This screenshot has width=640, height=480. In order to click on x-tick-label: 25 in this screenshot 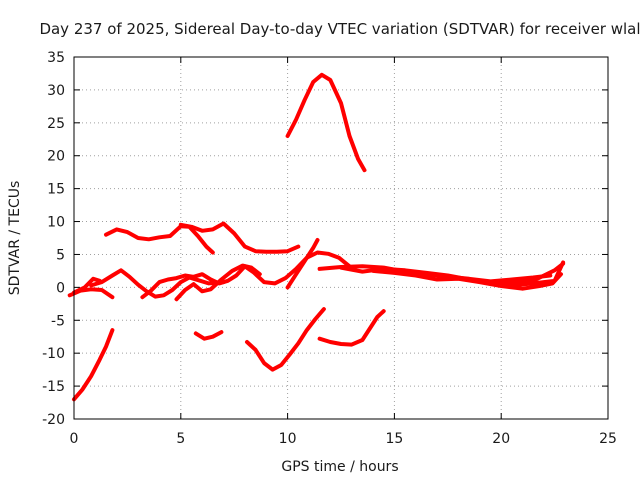, I will do `click(608, 439)`.